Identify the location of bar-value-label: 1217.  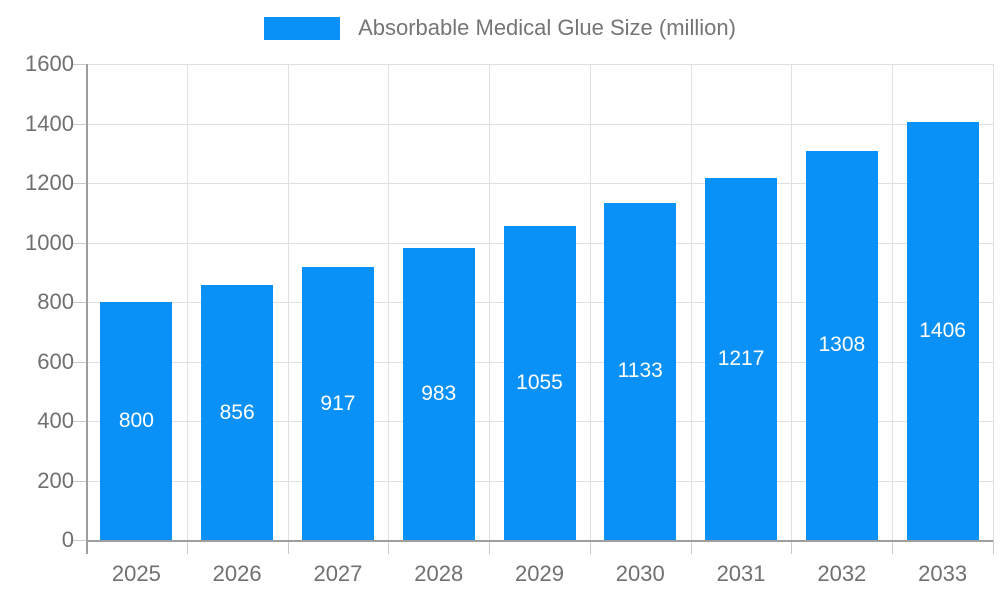
(741, 358).